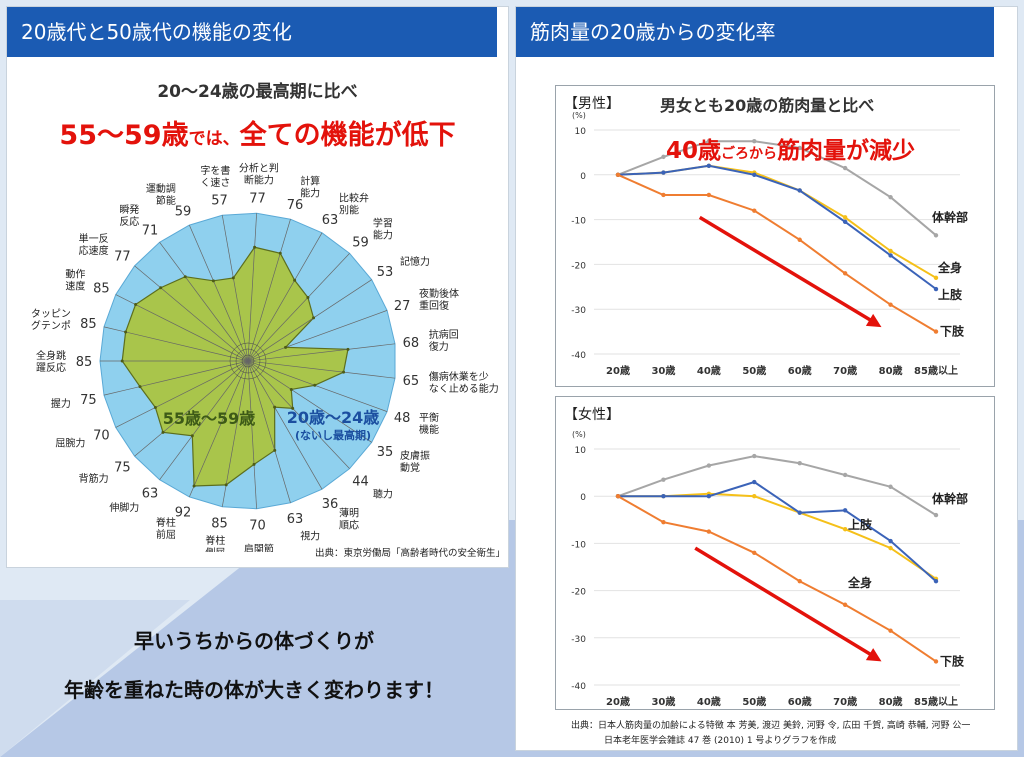 The width and height of the screenshot is (1024, 757). What do you see at coordinates (88, 400) in the screenshot?
I see `radar-value-label: 75` at bounding box center [88, 400].